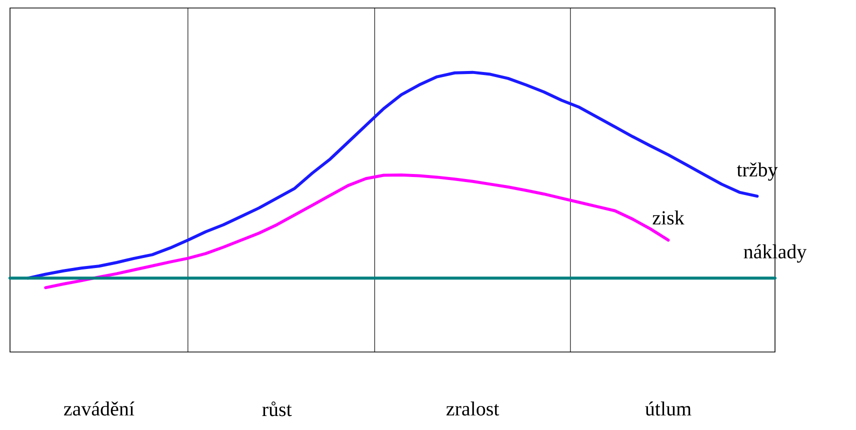 This screenshot has height=430, width=856. I want to click on x-tick-label: útlum, so click(668, 409).